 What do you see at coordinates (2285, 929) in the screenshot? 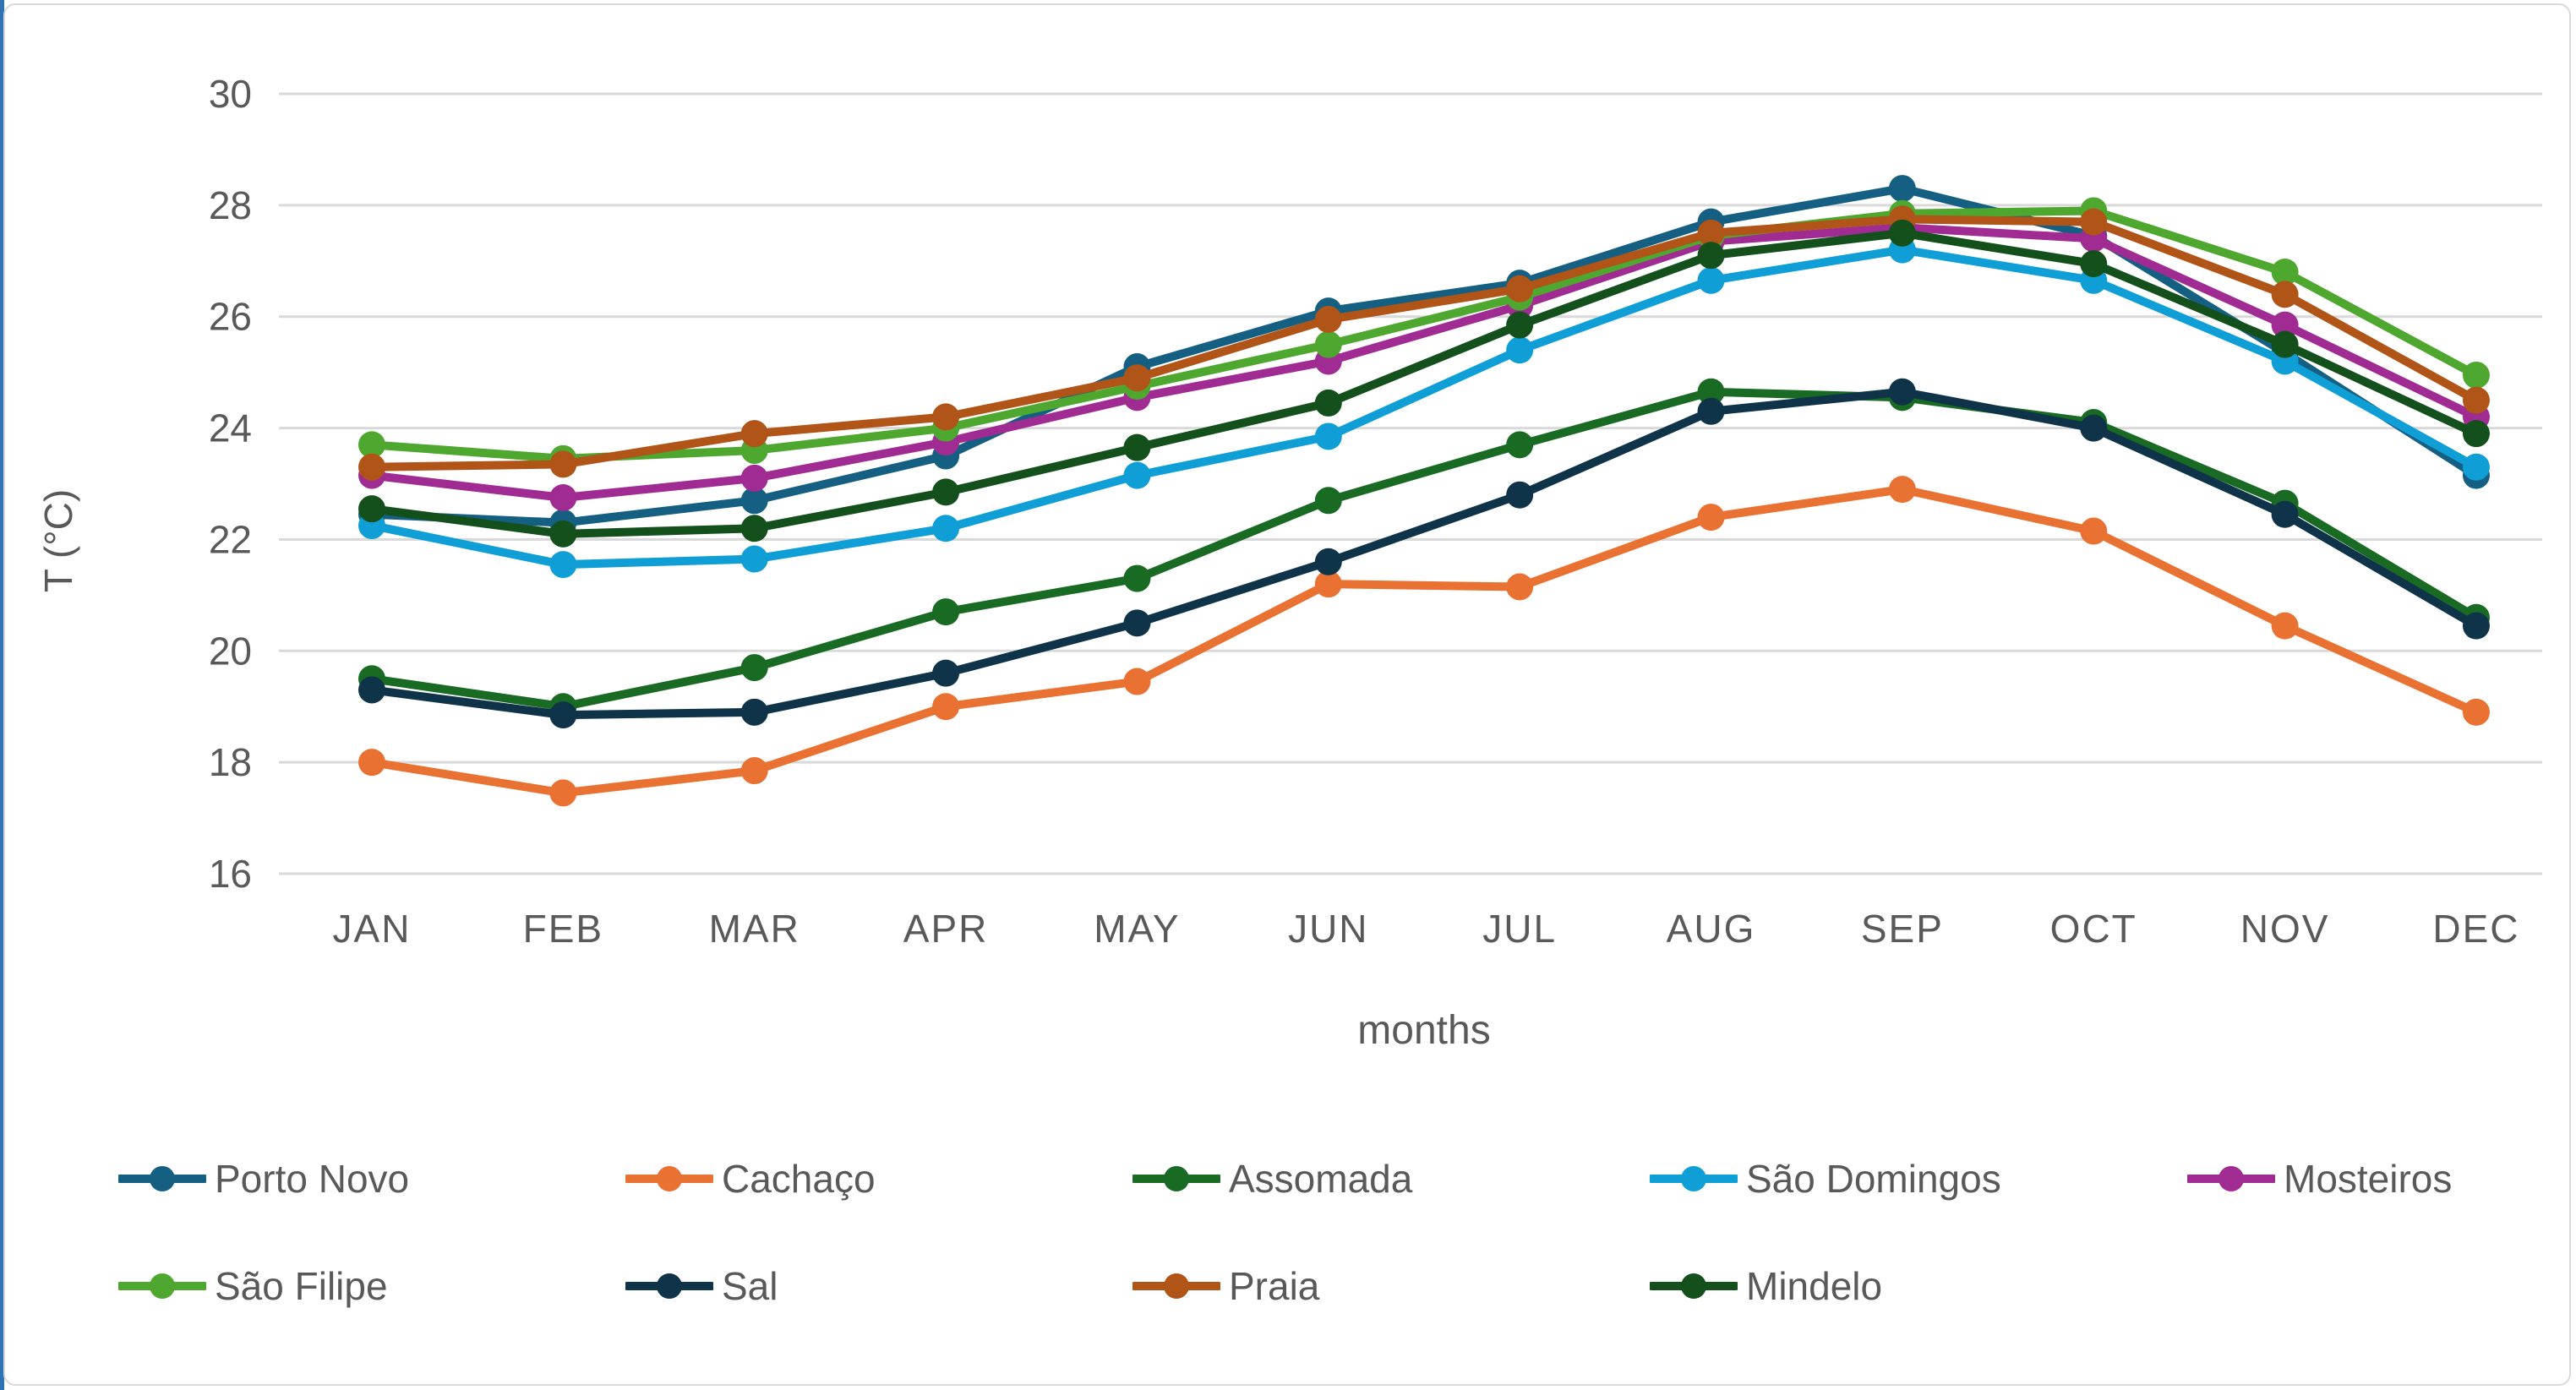
I see `x-tick-label: NOV` at bounding box center [2285, 929].